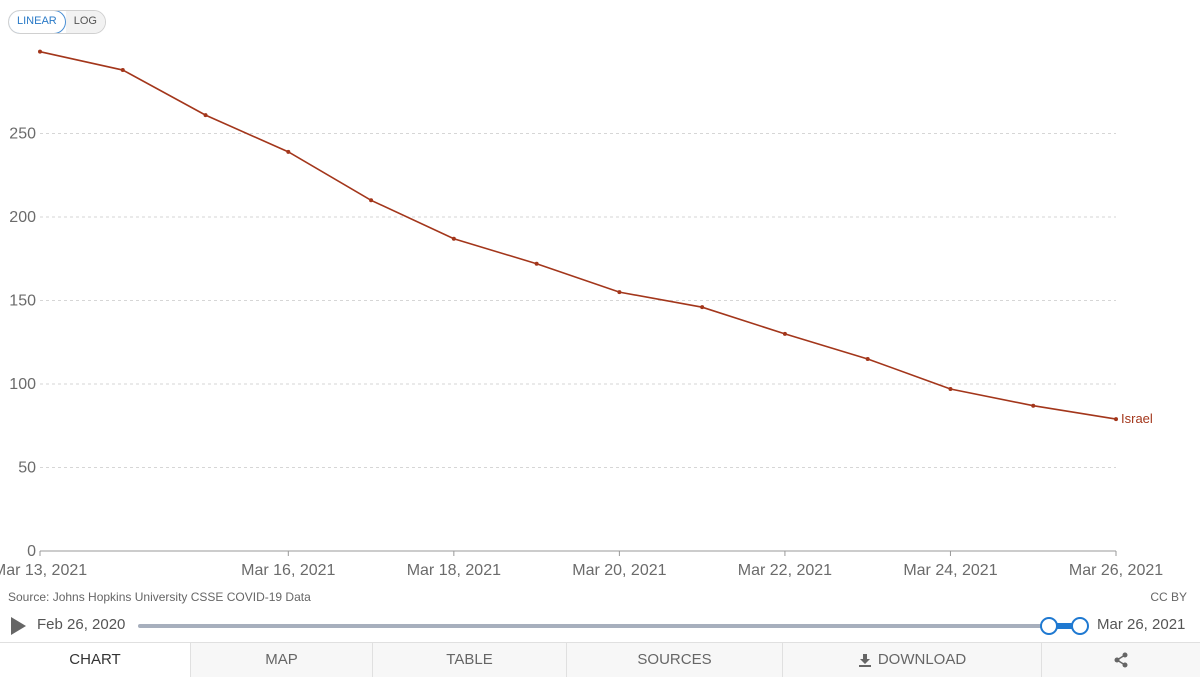  I want to click on tab-table: TABLE, so click(470, 660).